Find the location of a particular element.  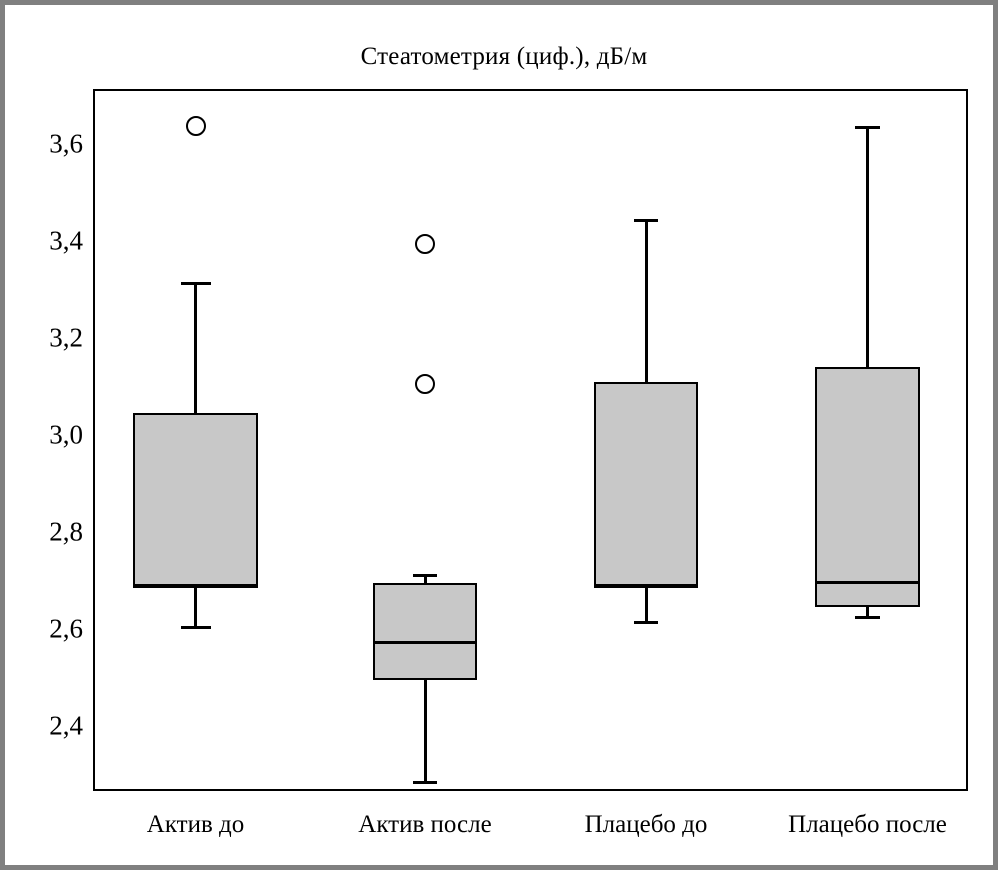

chart-title: Стеатометрия (циф.), дБ/м is located at coordinates (504, 56).